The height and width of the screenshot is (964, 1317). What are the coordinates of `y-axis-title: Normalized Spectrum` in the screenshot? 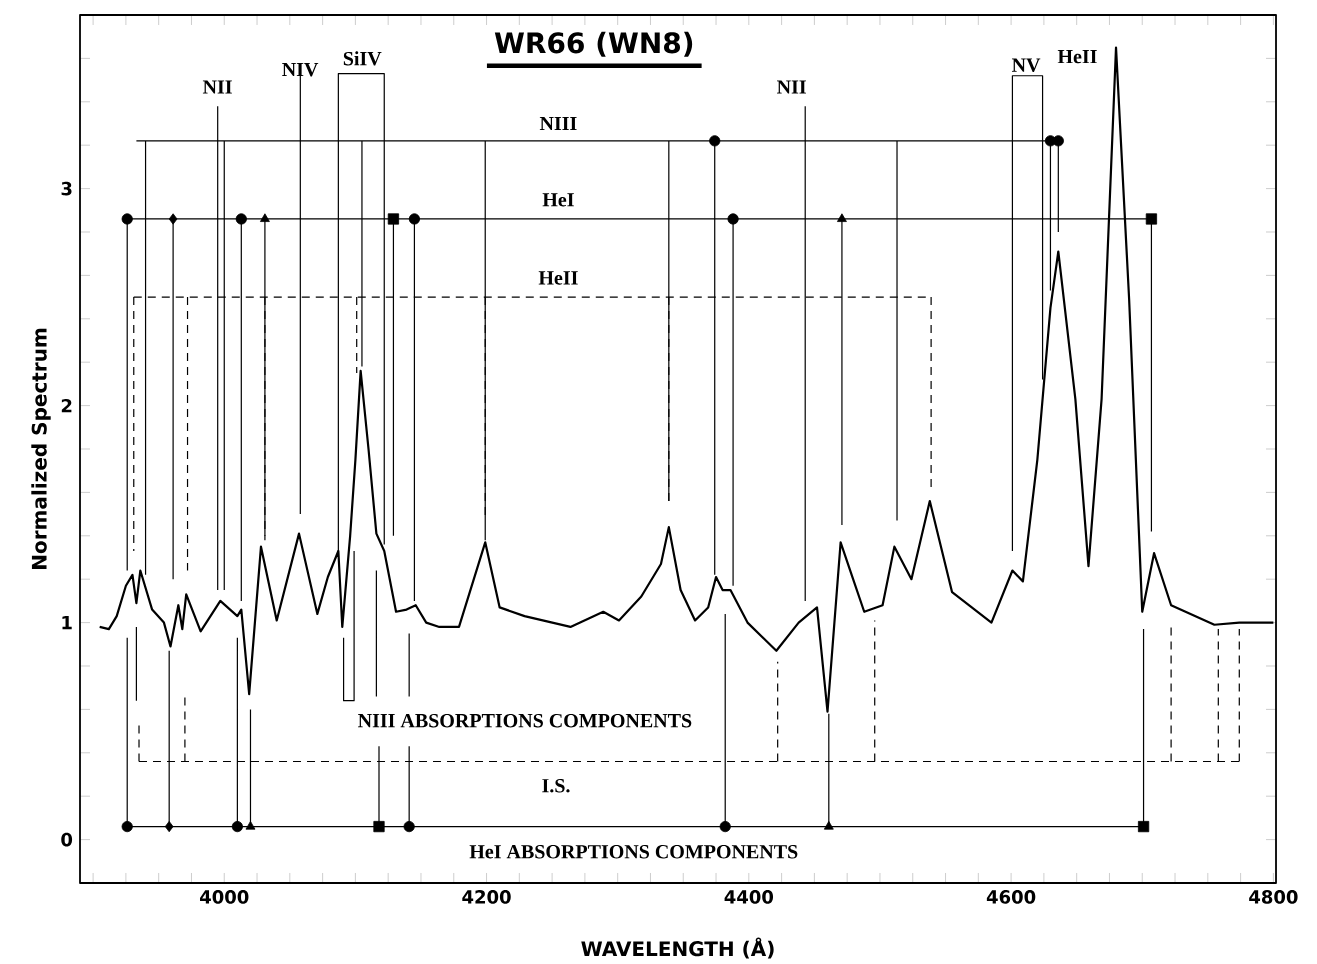 It's located at (41, 448).